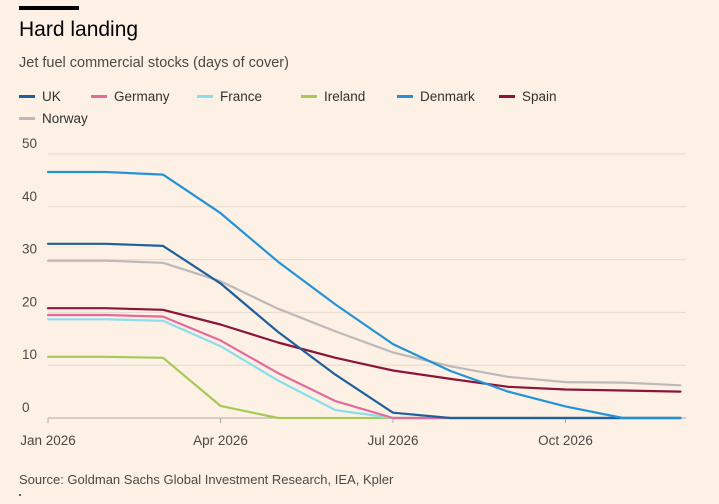 The height and width of the screenshot is (504, 719). I want to click on legend-label: France, so click(241, 96).